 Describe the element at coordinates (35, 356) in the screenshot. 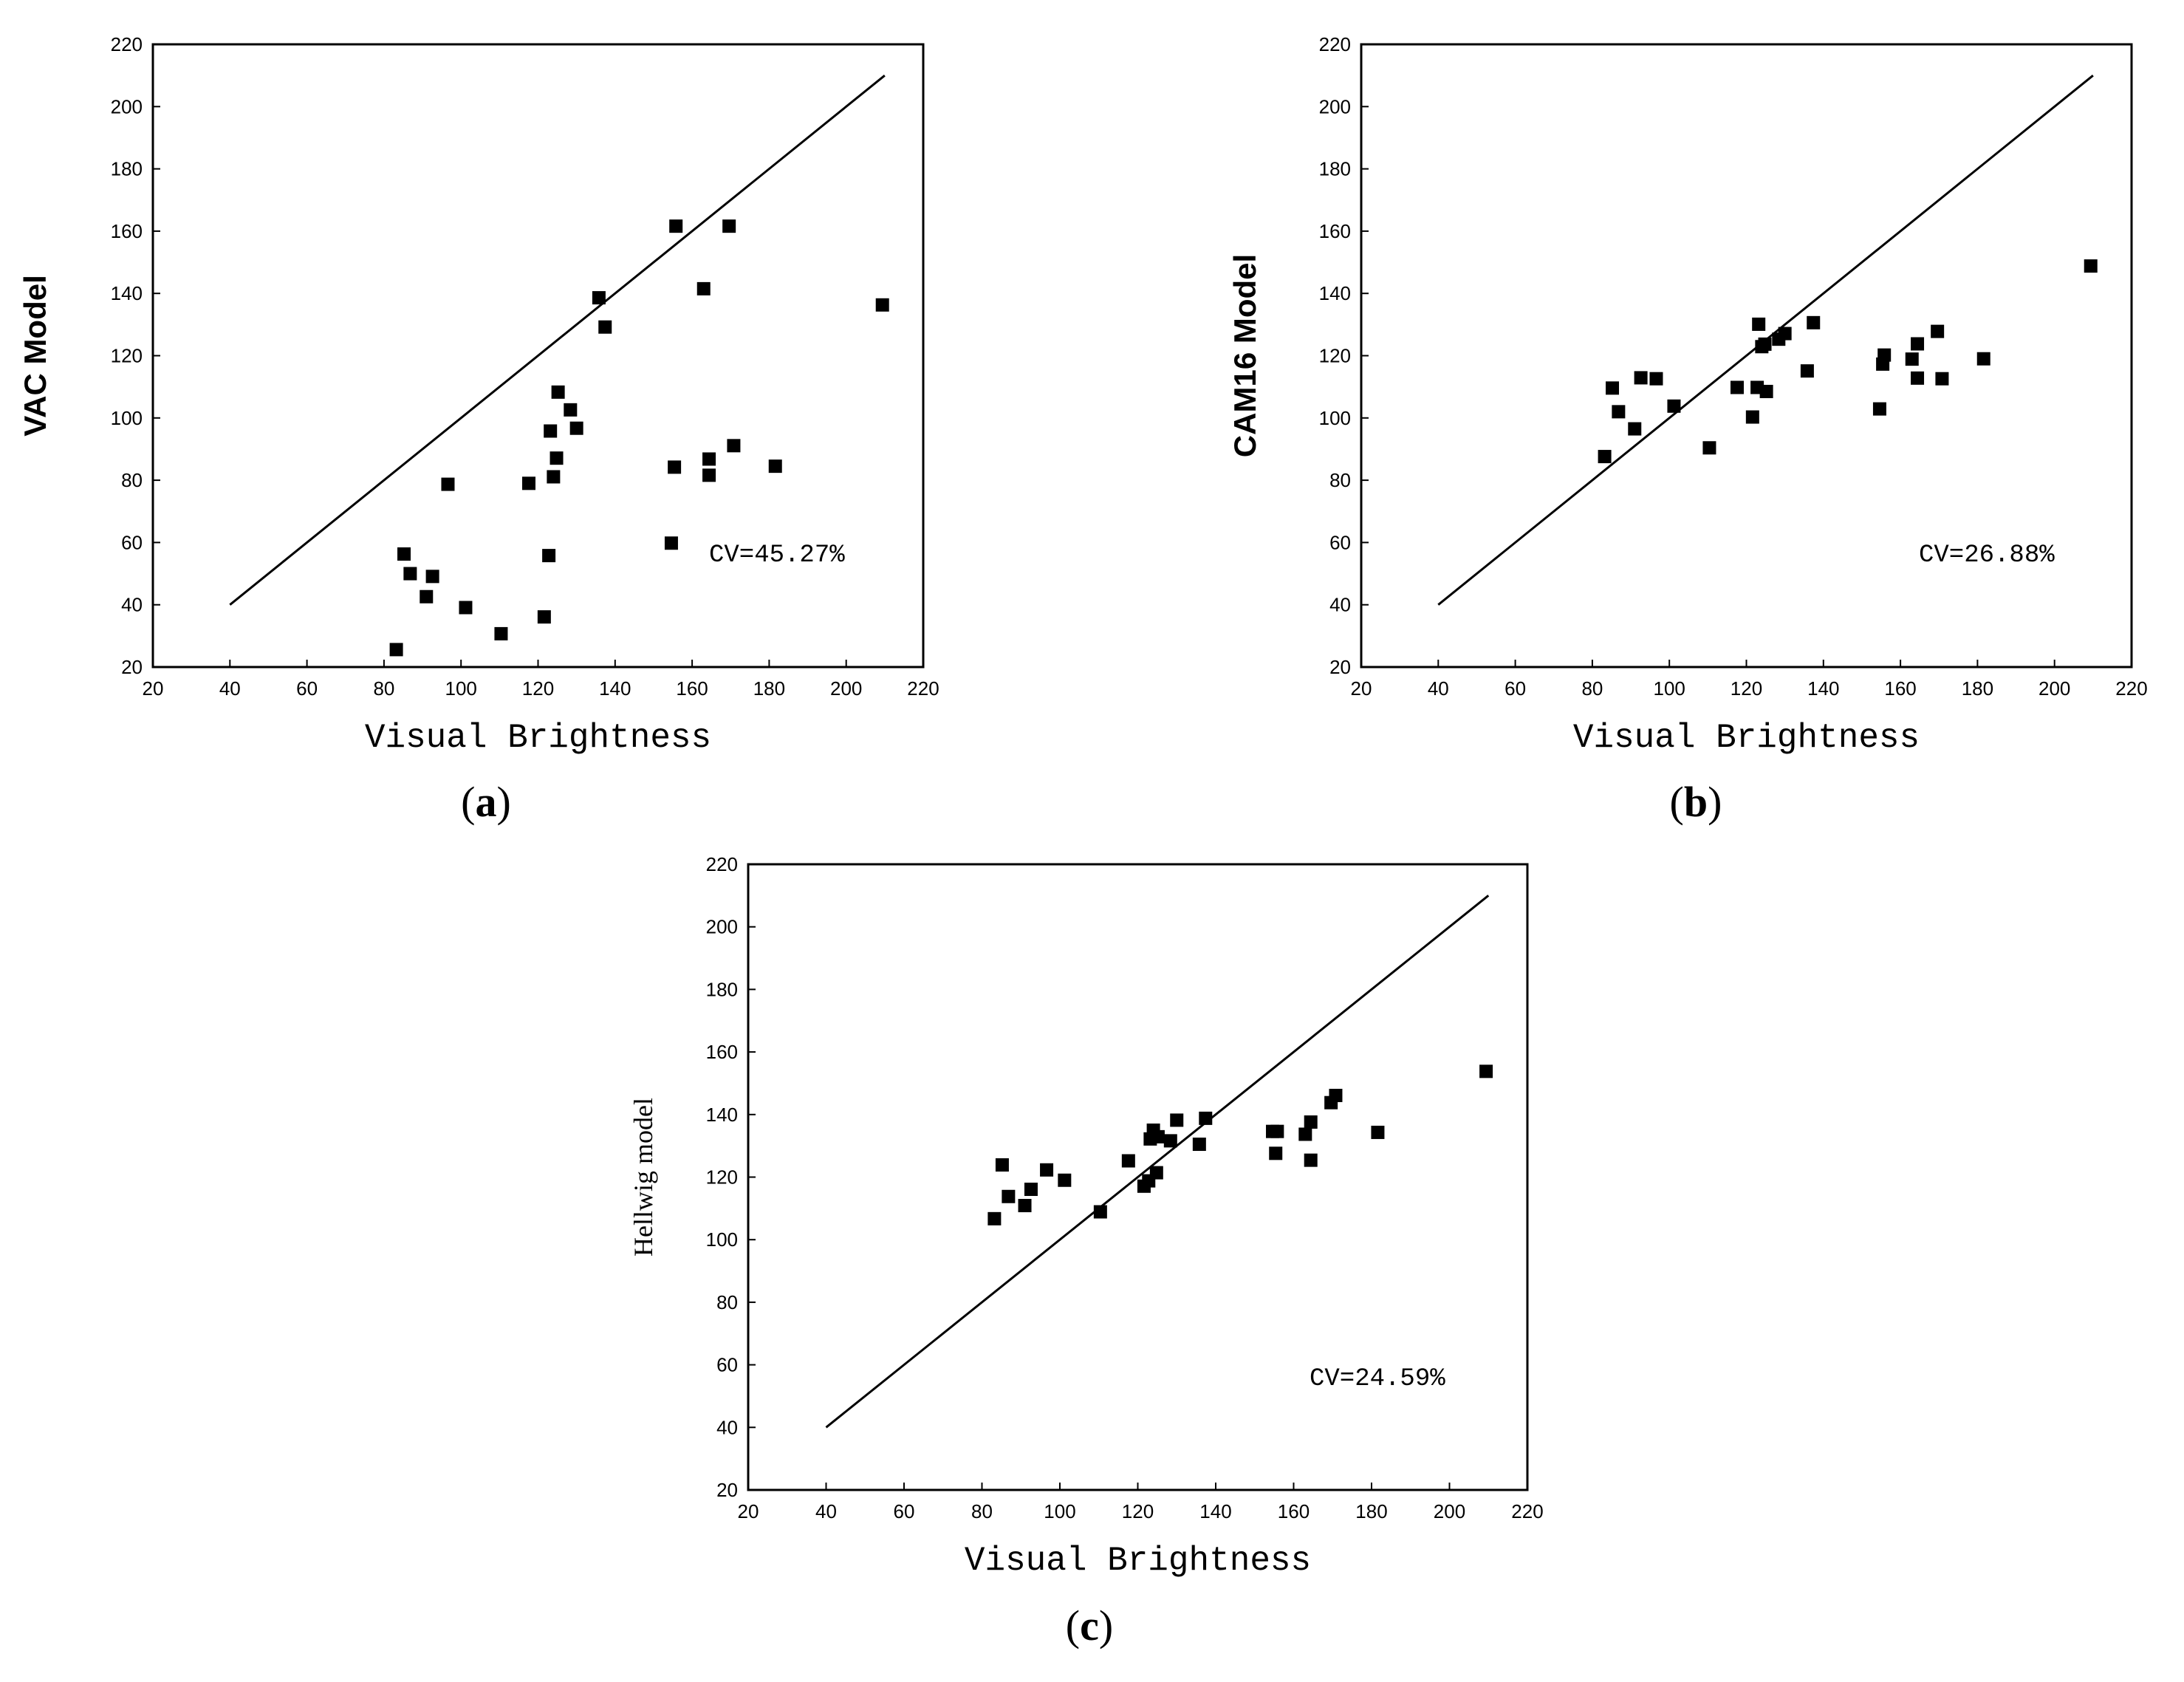

I see `y-axis-title: VAC Model` at that location.